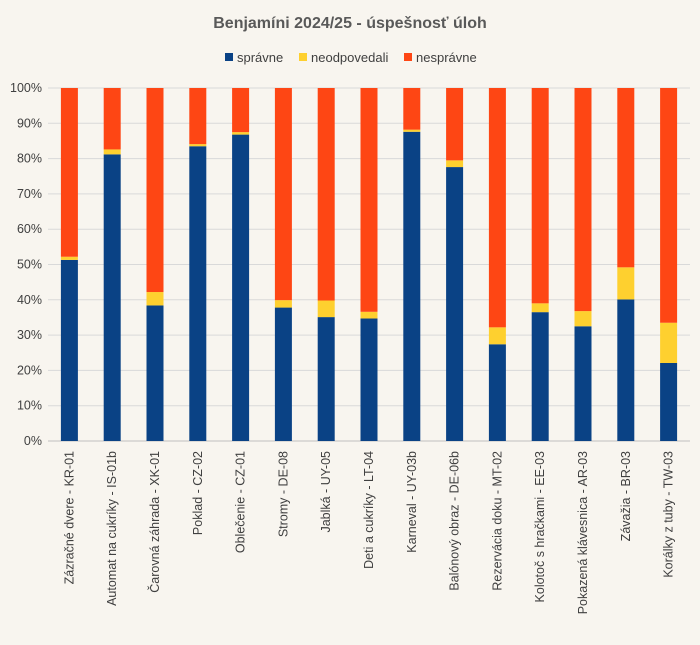 The height and width of the screenshot is (645, 700). I want to click on y-tick-label: 30%, so click(29, 335).